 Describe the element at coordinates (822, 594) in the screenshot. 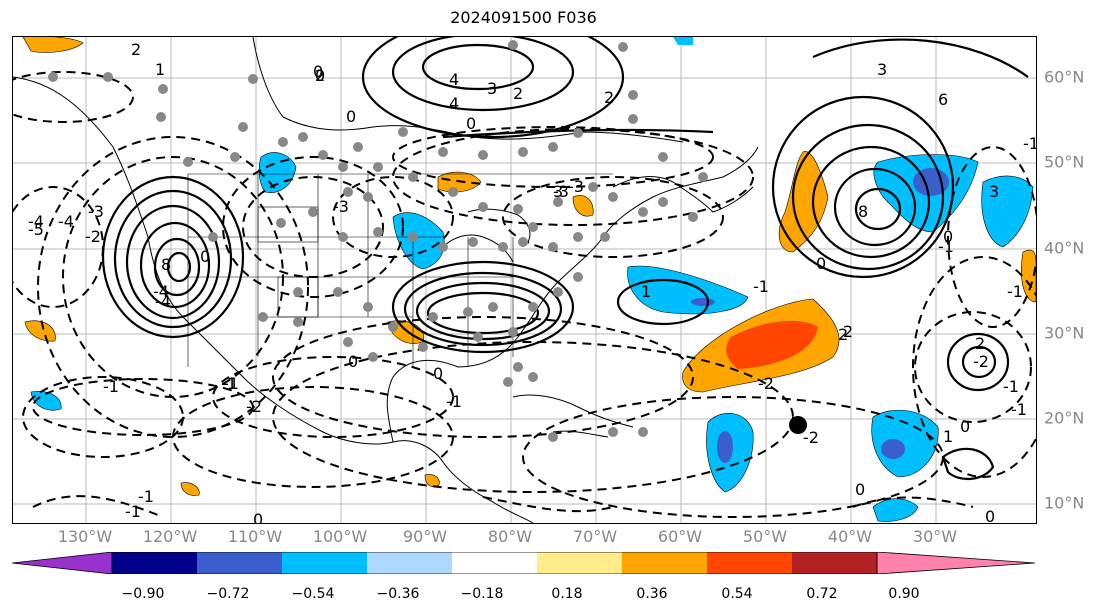

I see `colorbar-tick: 0.72` at that location.